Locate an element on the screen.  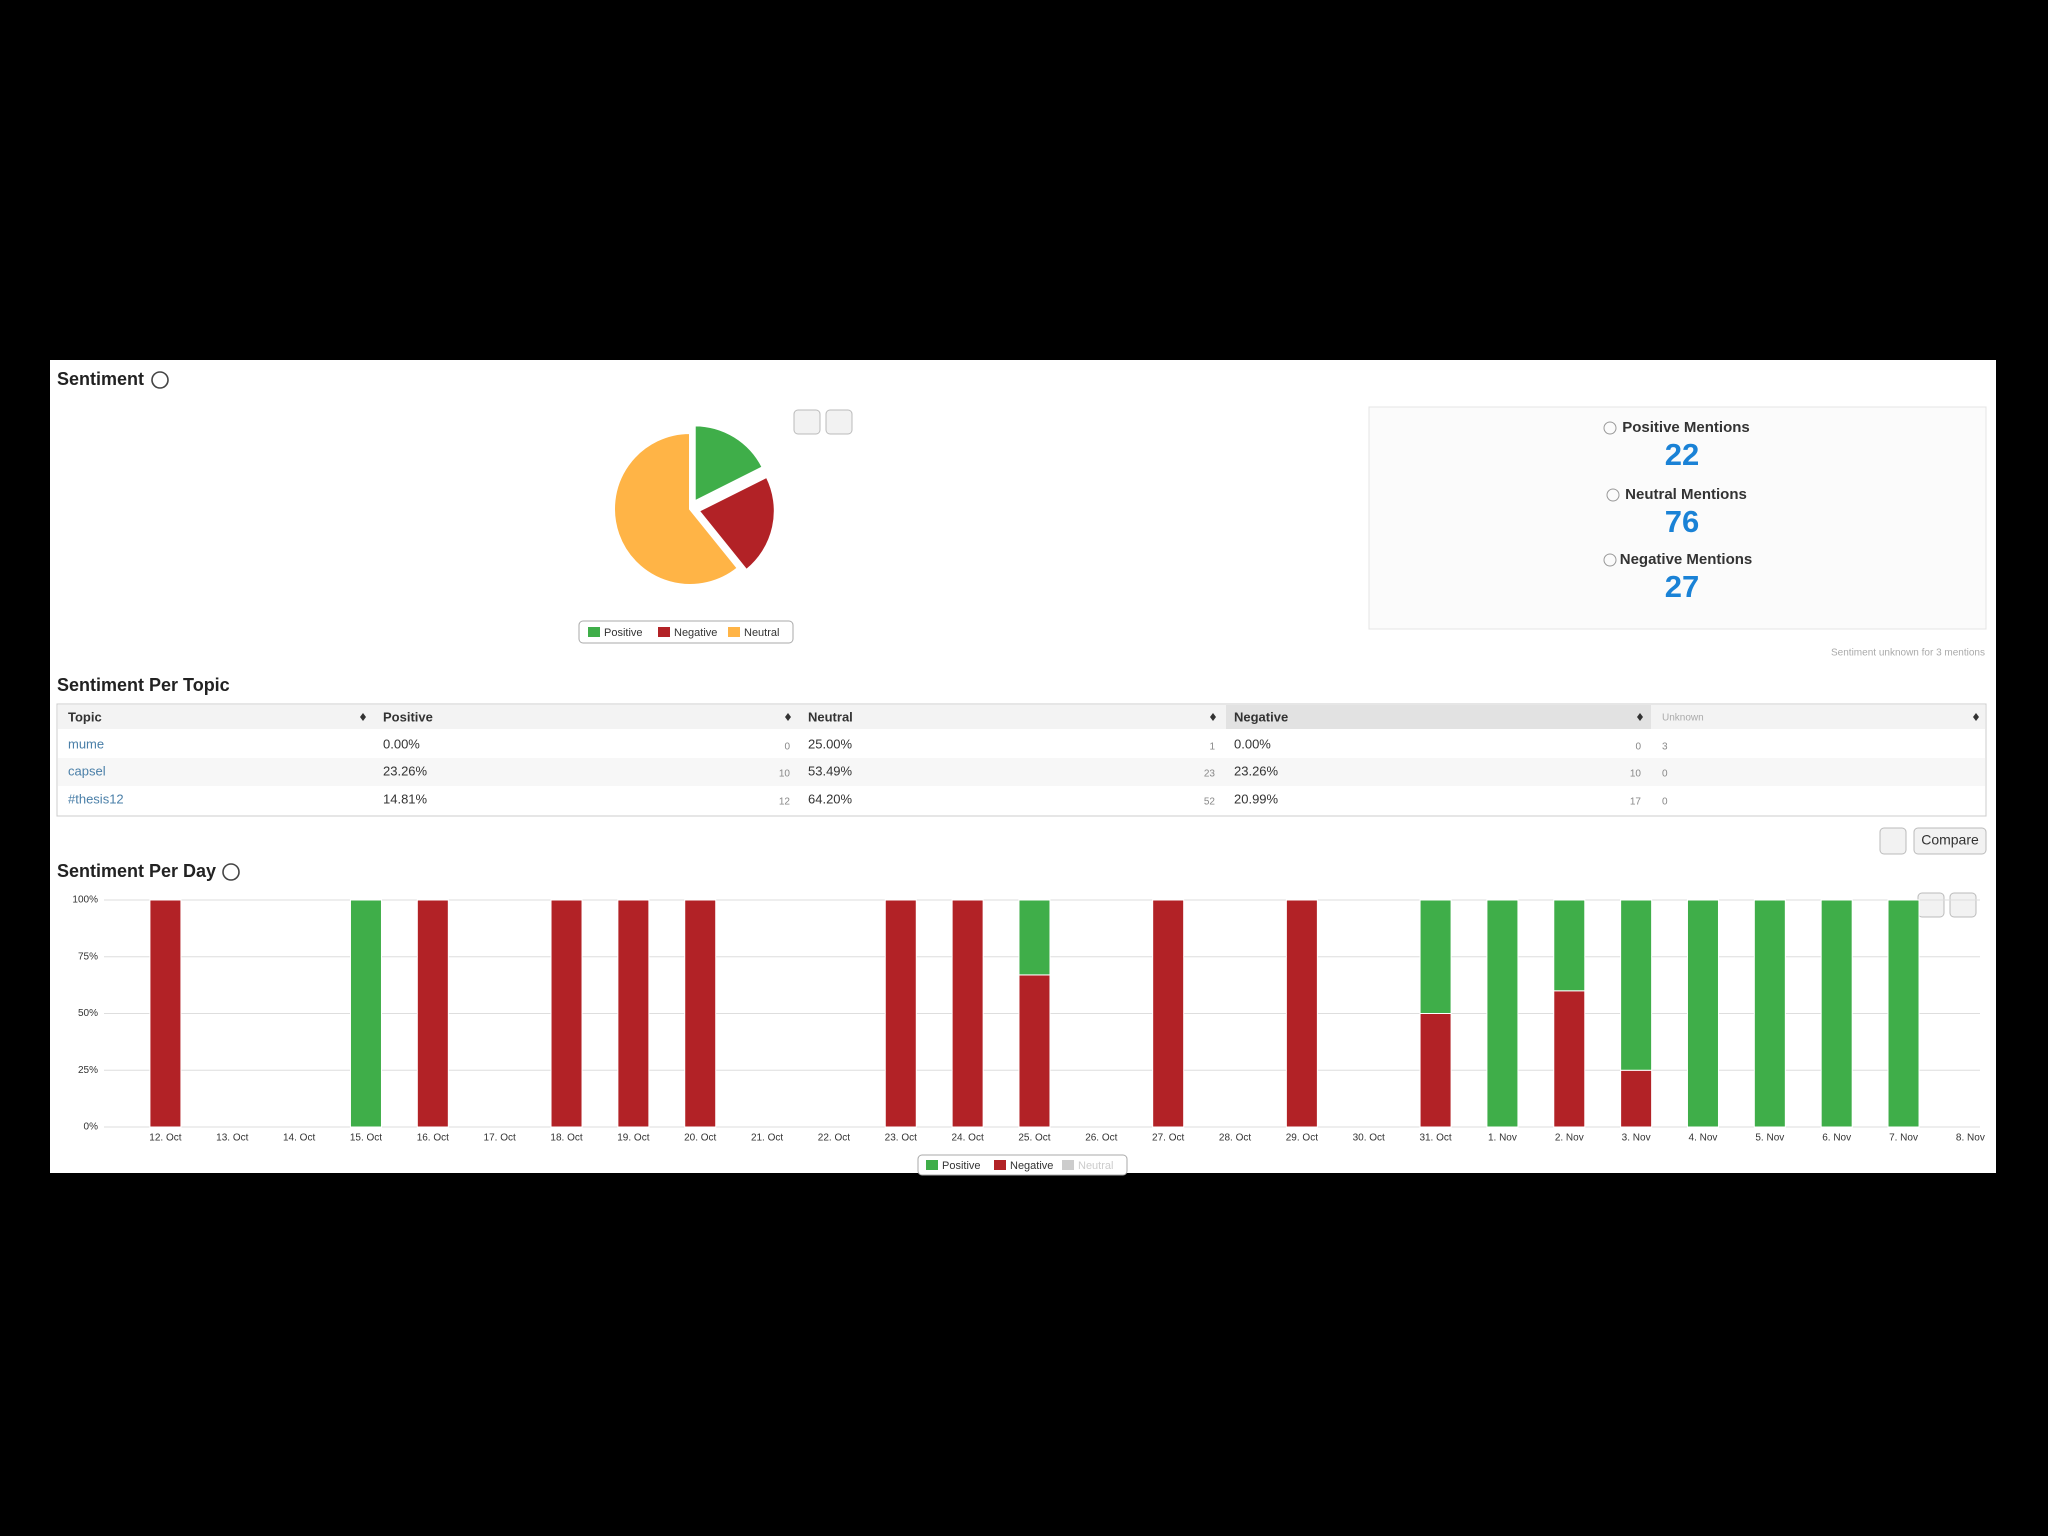
table-cell: 10 is located at coordinates (1636, 774).